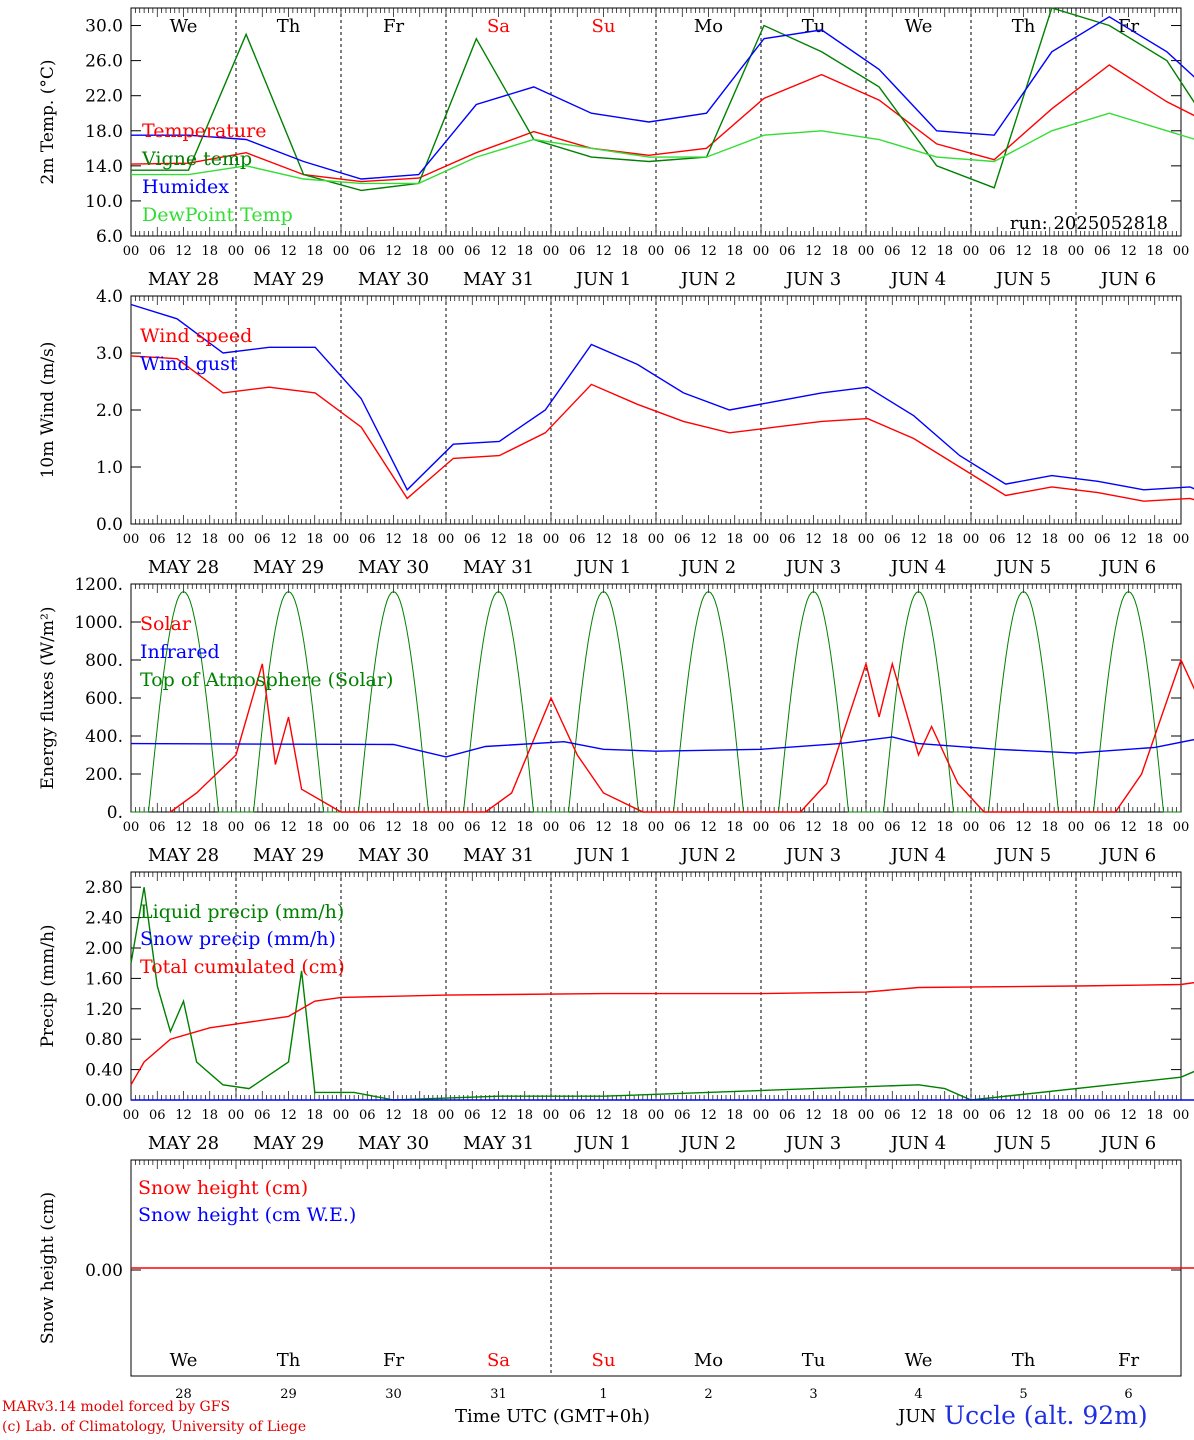  Describe the element at coordinates (204, 131) in the screenshot. I see `legend-label: Temperature` at that location.